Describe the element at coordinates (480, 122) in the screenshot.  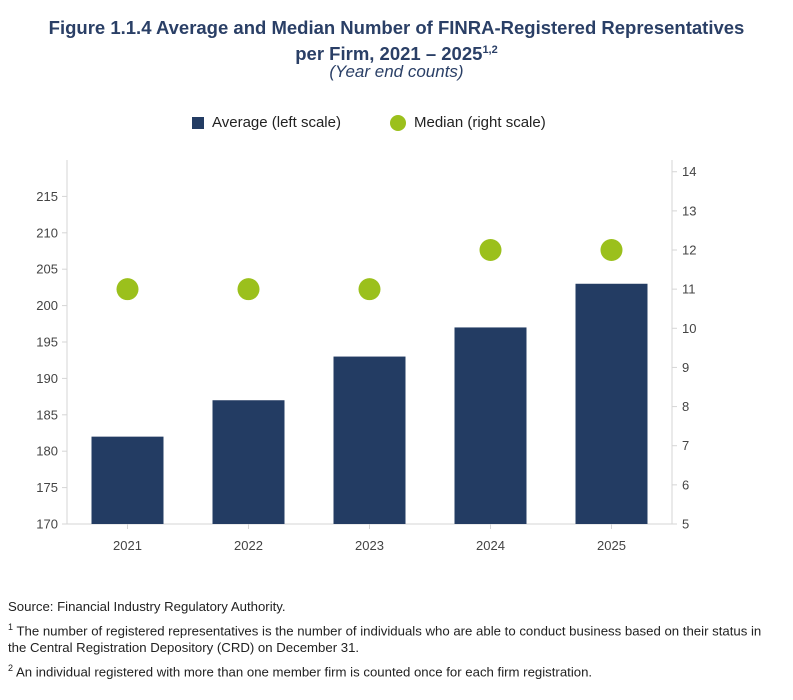
I see `legend-label-median: Median (right scale)` at that location.